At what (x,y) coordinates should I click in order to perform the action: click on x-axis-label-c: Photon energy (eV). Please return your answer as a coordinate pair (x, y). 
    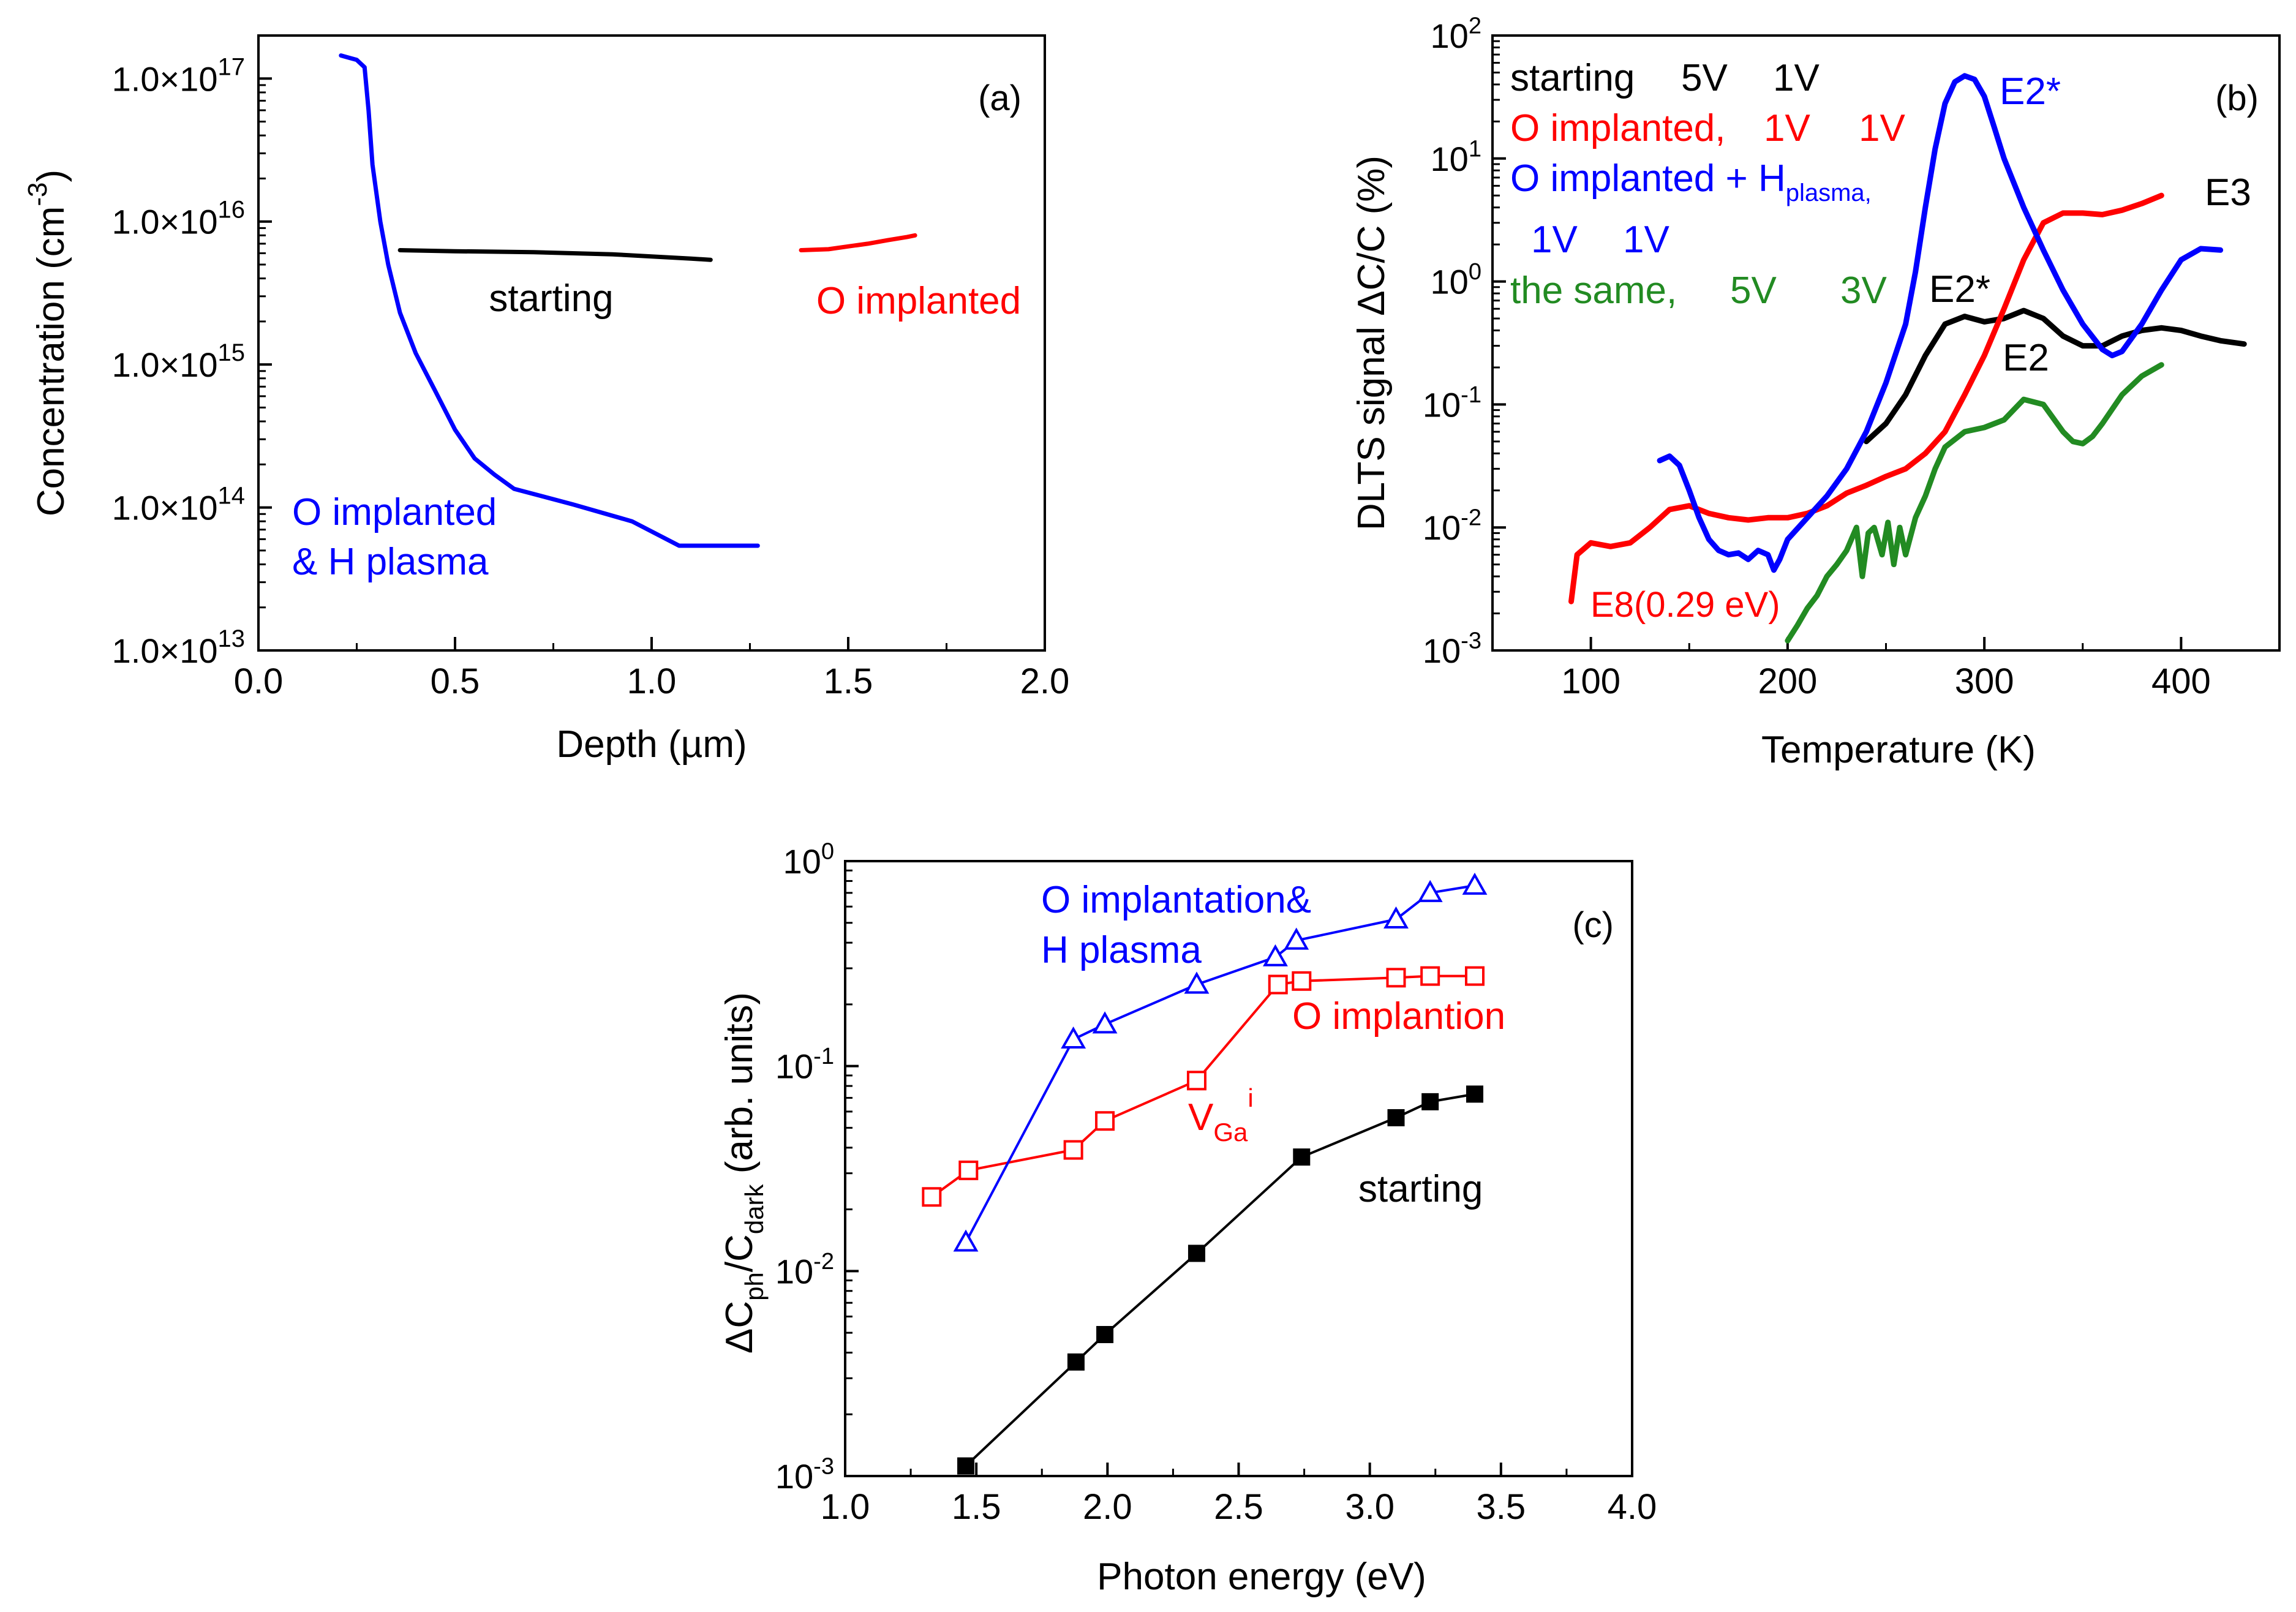
    Looking at the image, I should click on (1261, 1577).